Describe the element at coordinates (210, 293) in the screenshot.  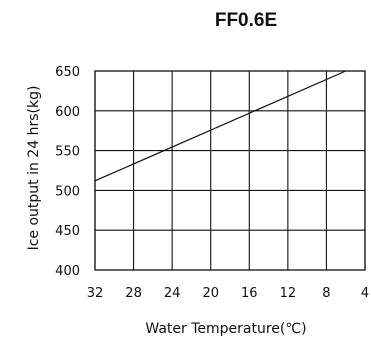
I see `x-tick-label: 20` at that location.